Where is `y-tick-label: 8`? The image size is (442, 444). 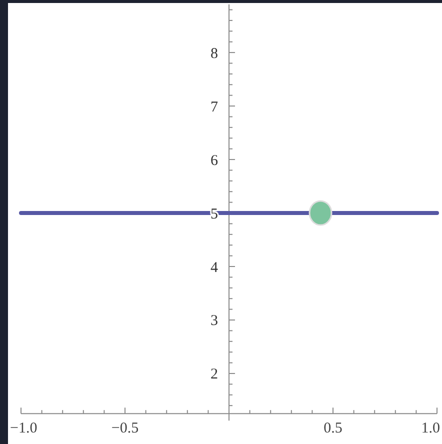 y-tick-label: 8 is located at coordinates (214, 54).